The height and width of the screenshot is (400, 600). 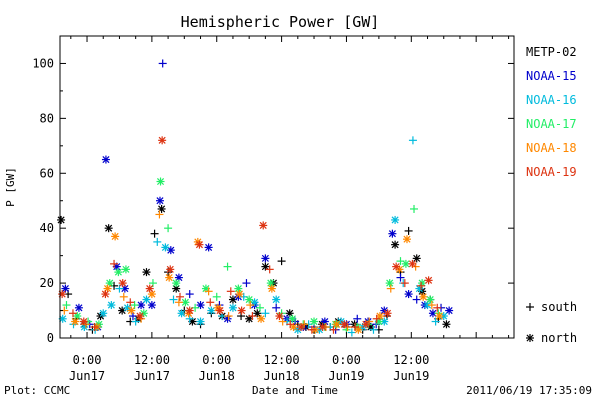 I want to click on x-tick-day-5: Jun19, so click(x=411, y=376).